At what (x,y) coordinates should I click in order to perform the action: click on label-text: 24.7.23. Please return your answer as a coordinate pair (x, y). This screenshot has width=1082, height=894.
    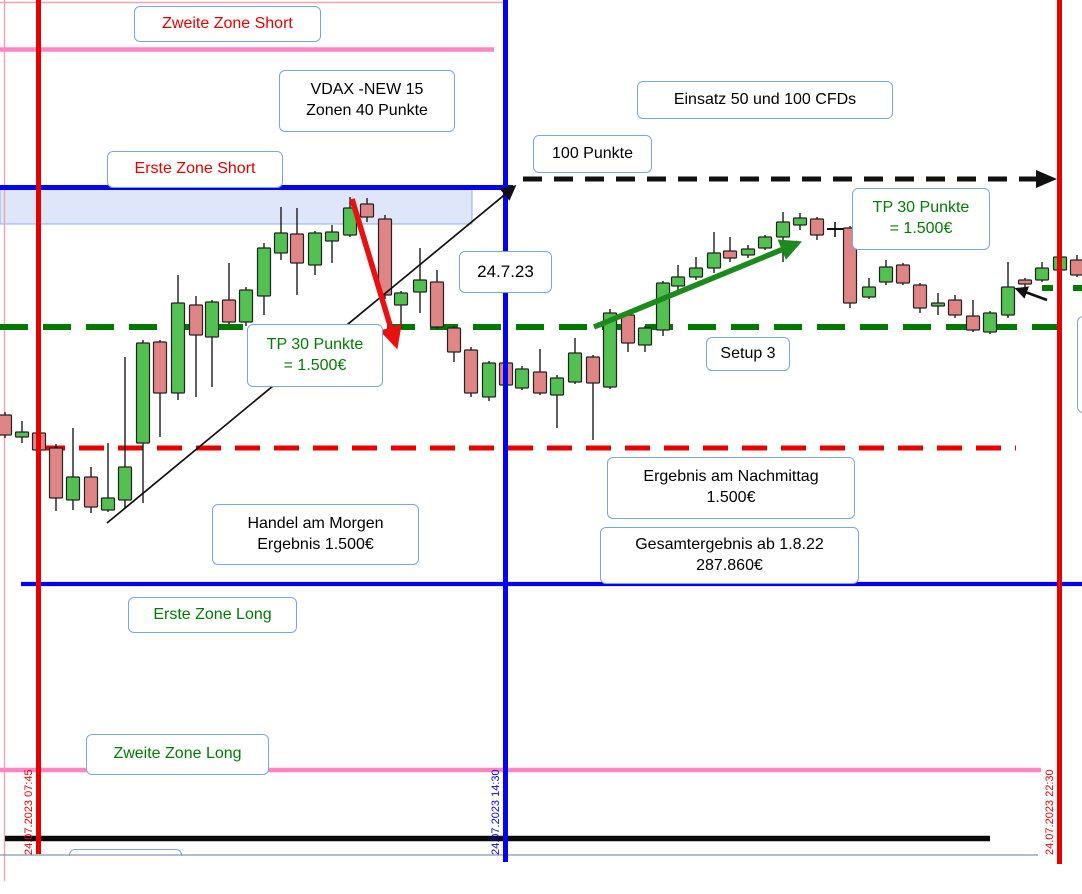
    Looking at the image, I should click on (505, 271).